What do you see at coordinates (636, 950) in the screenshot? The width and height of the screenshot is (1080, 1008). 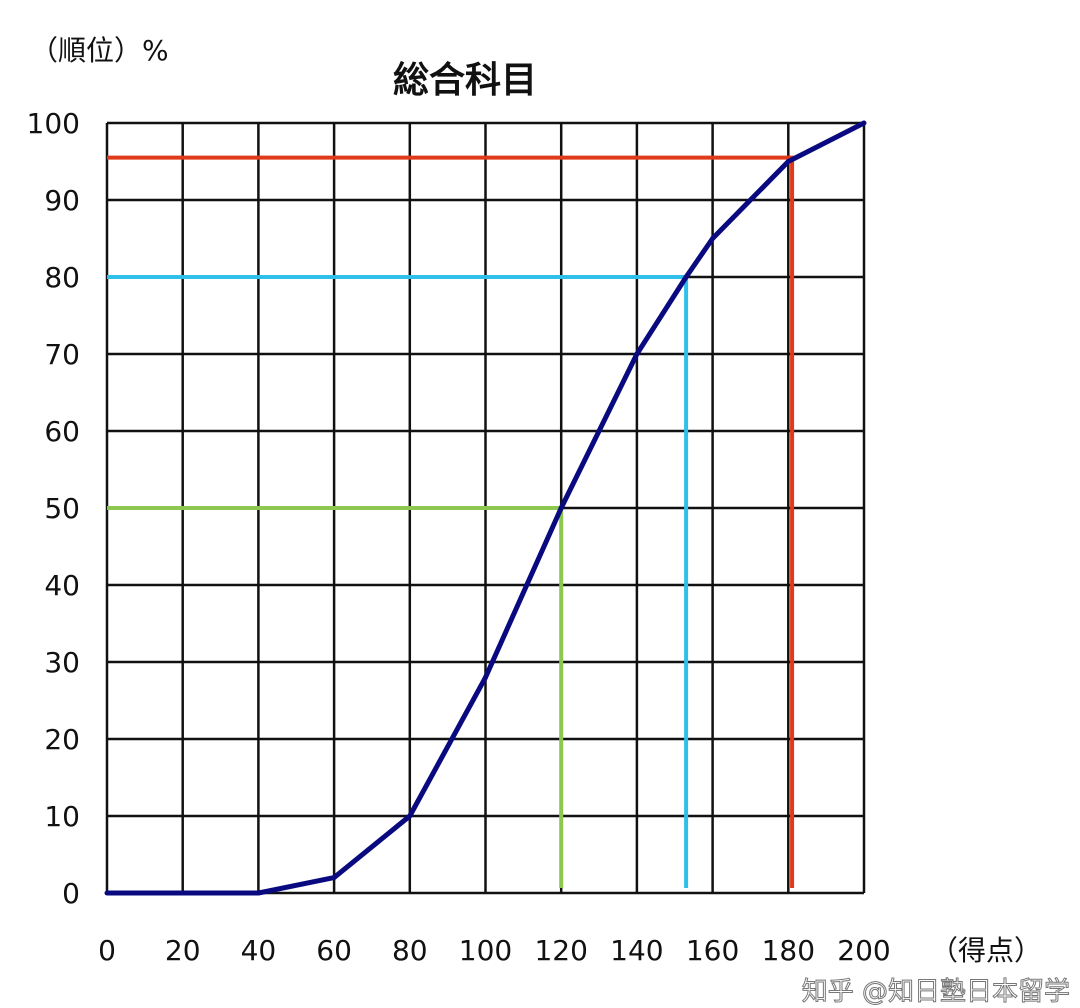 I see `x-tick-label: 140` at bounding box center [636, 950].